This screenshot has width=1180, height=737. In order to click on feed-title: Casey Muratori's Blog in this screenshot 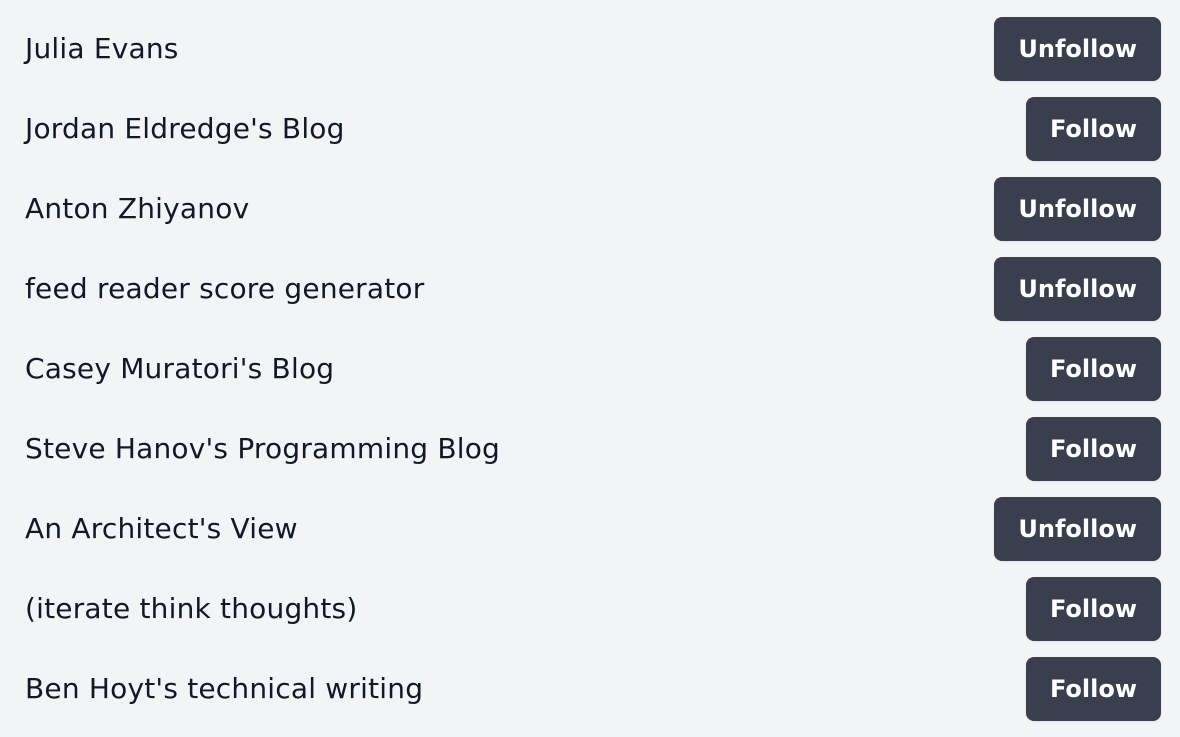, I will do `click(180, 368)`.